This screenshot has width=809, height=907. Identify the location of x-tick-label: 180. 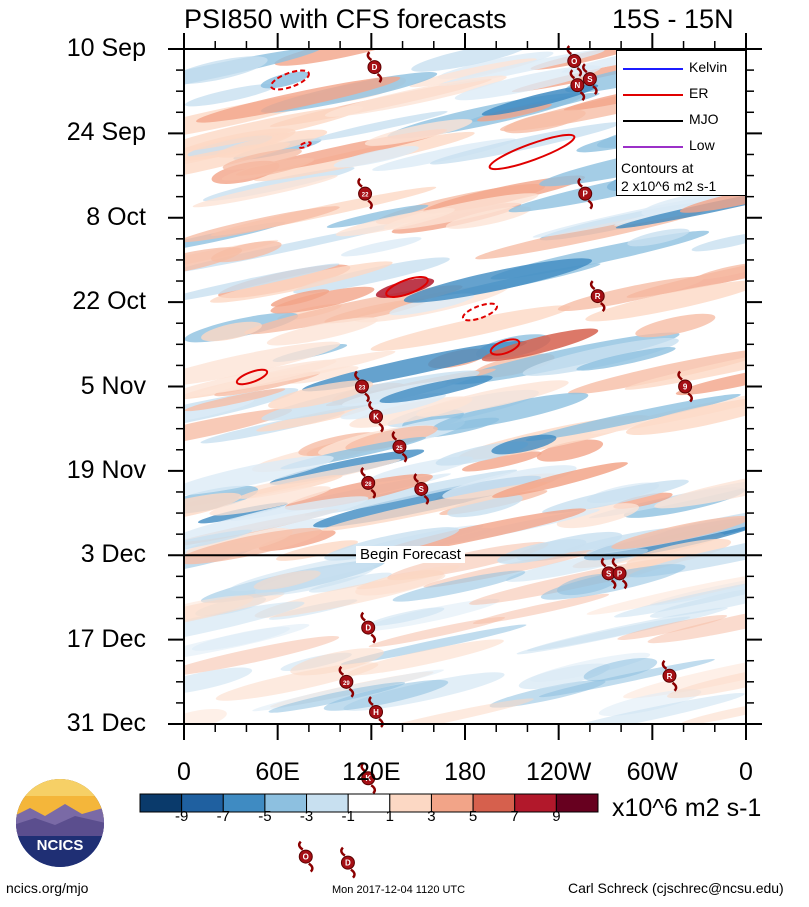
(465, 772).